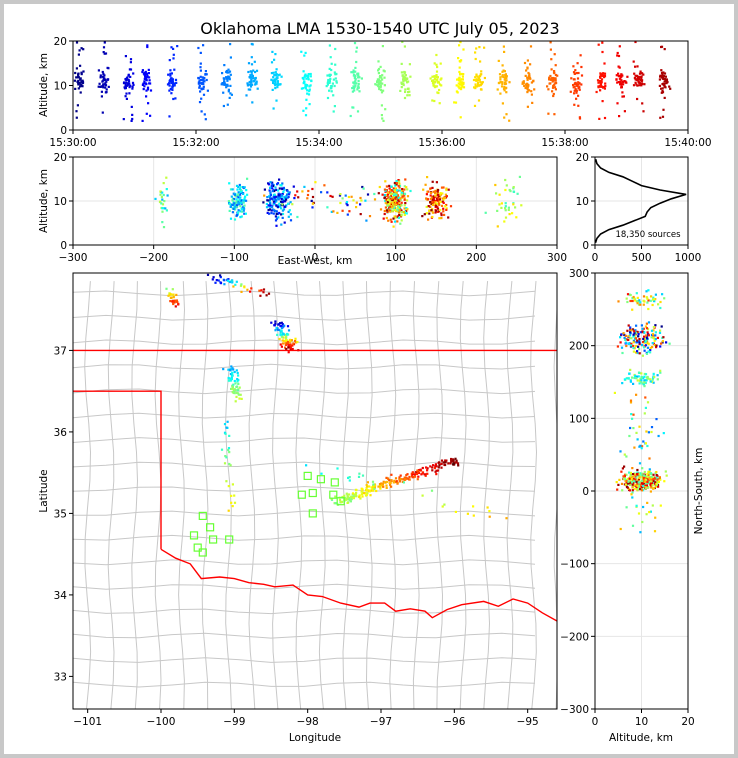 Image resolution: width=738 pixels, height=758 pixels. I want to click on altitude-tick-label: 10, so click(641, 722).